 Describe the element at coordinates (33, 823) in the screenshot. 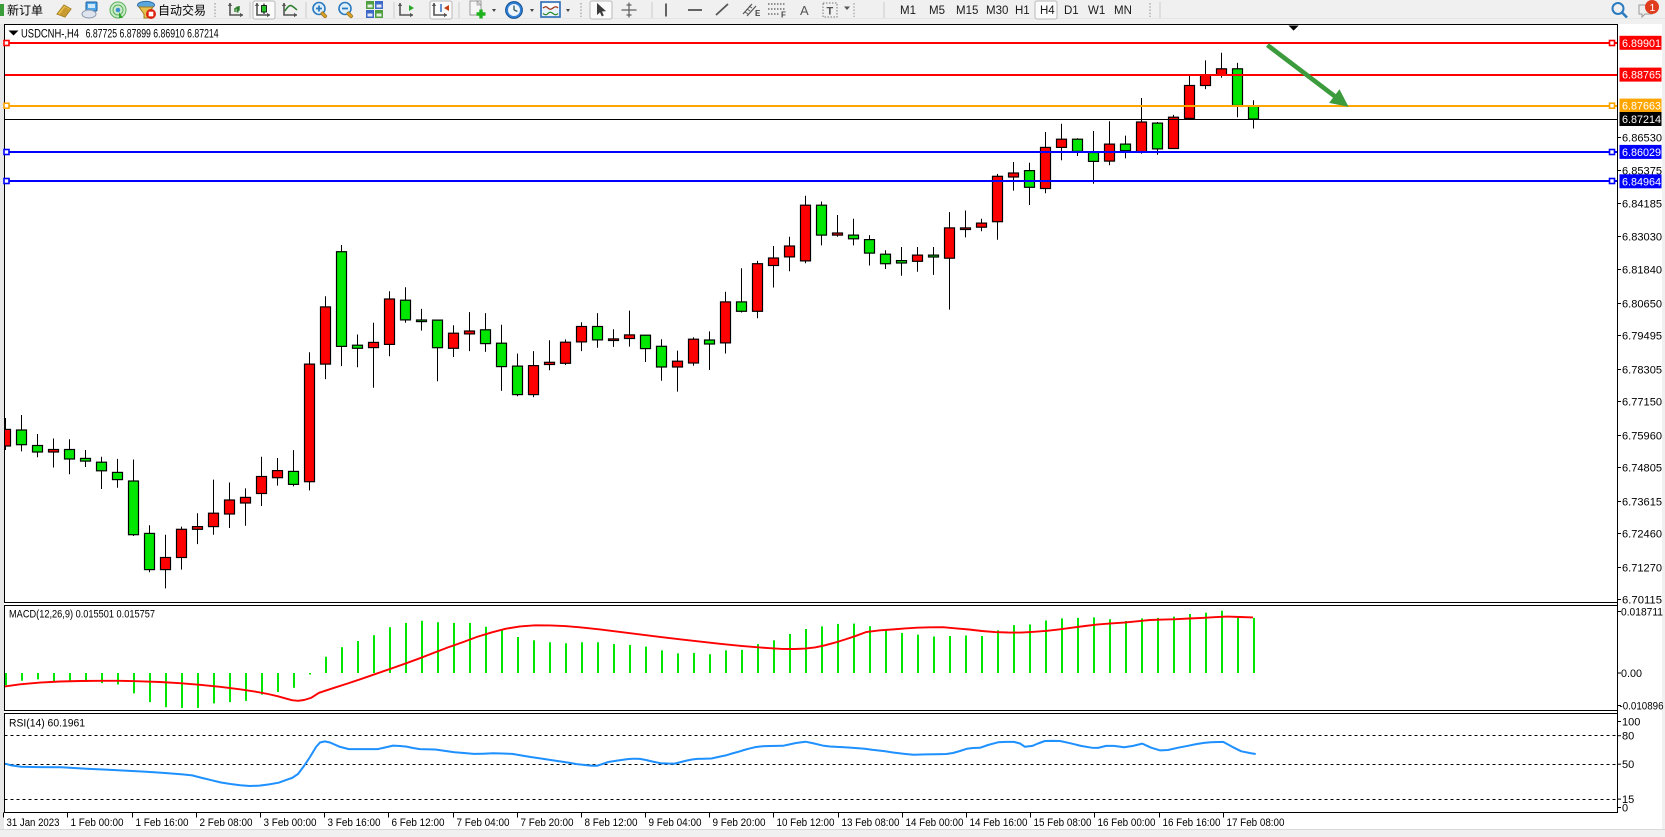

I see `svg-text: 31 Jan 2023` at that location.